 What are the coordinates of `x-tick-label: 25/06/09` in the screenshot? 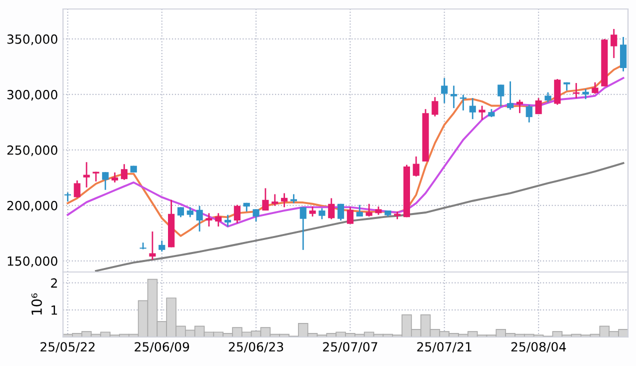 It's located at (162, 347).